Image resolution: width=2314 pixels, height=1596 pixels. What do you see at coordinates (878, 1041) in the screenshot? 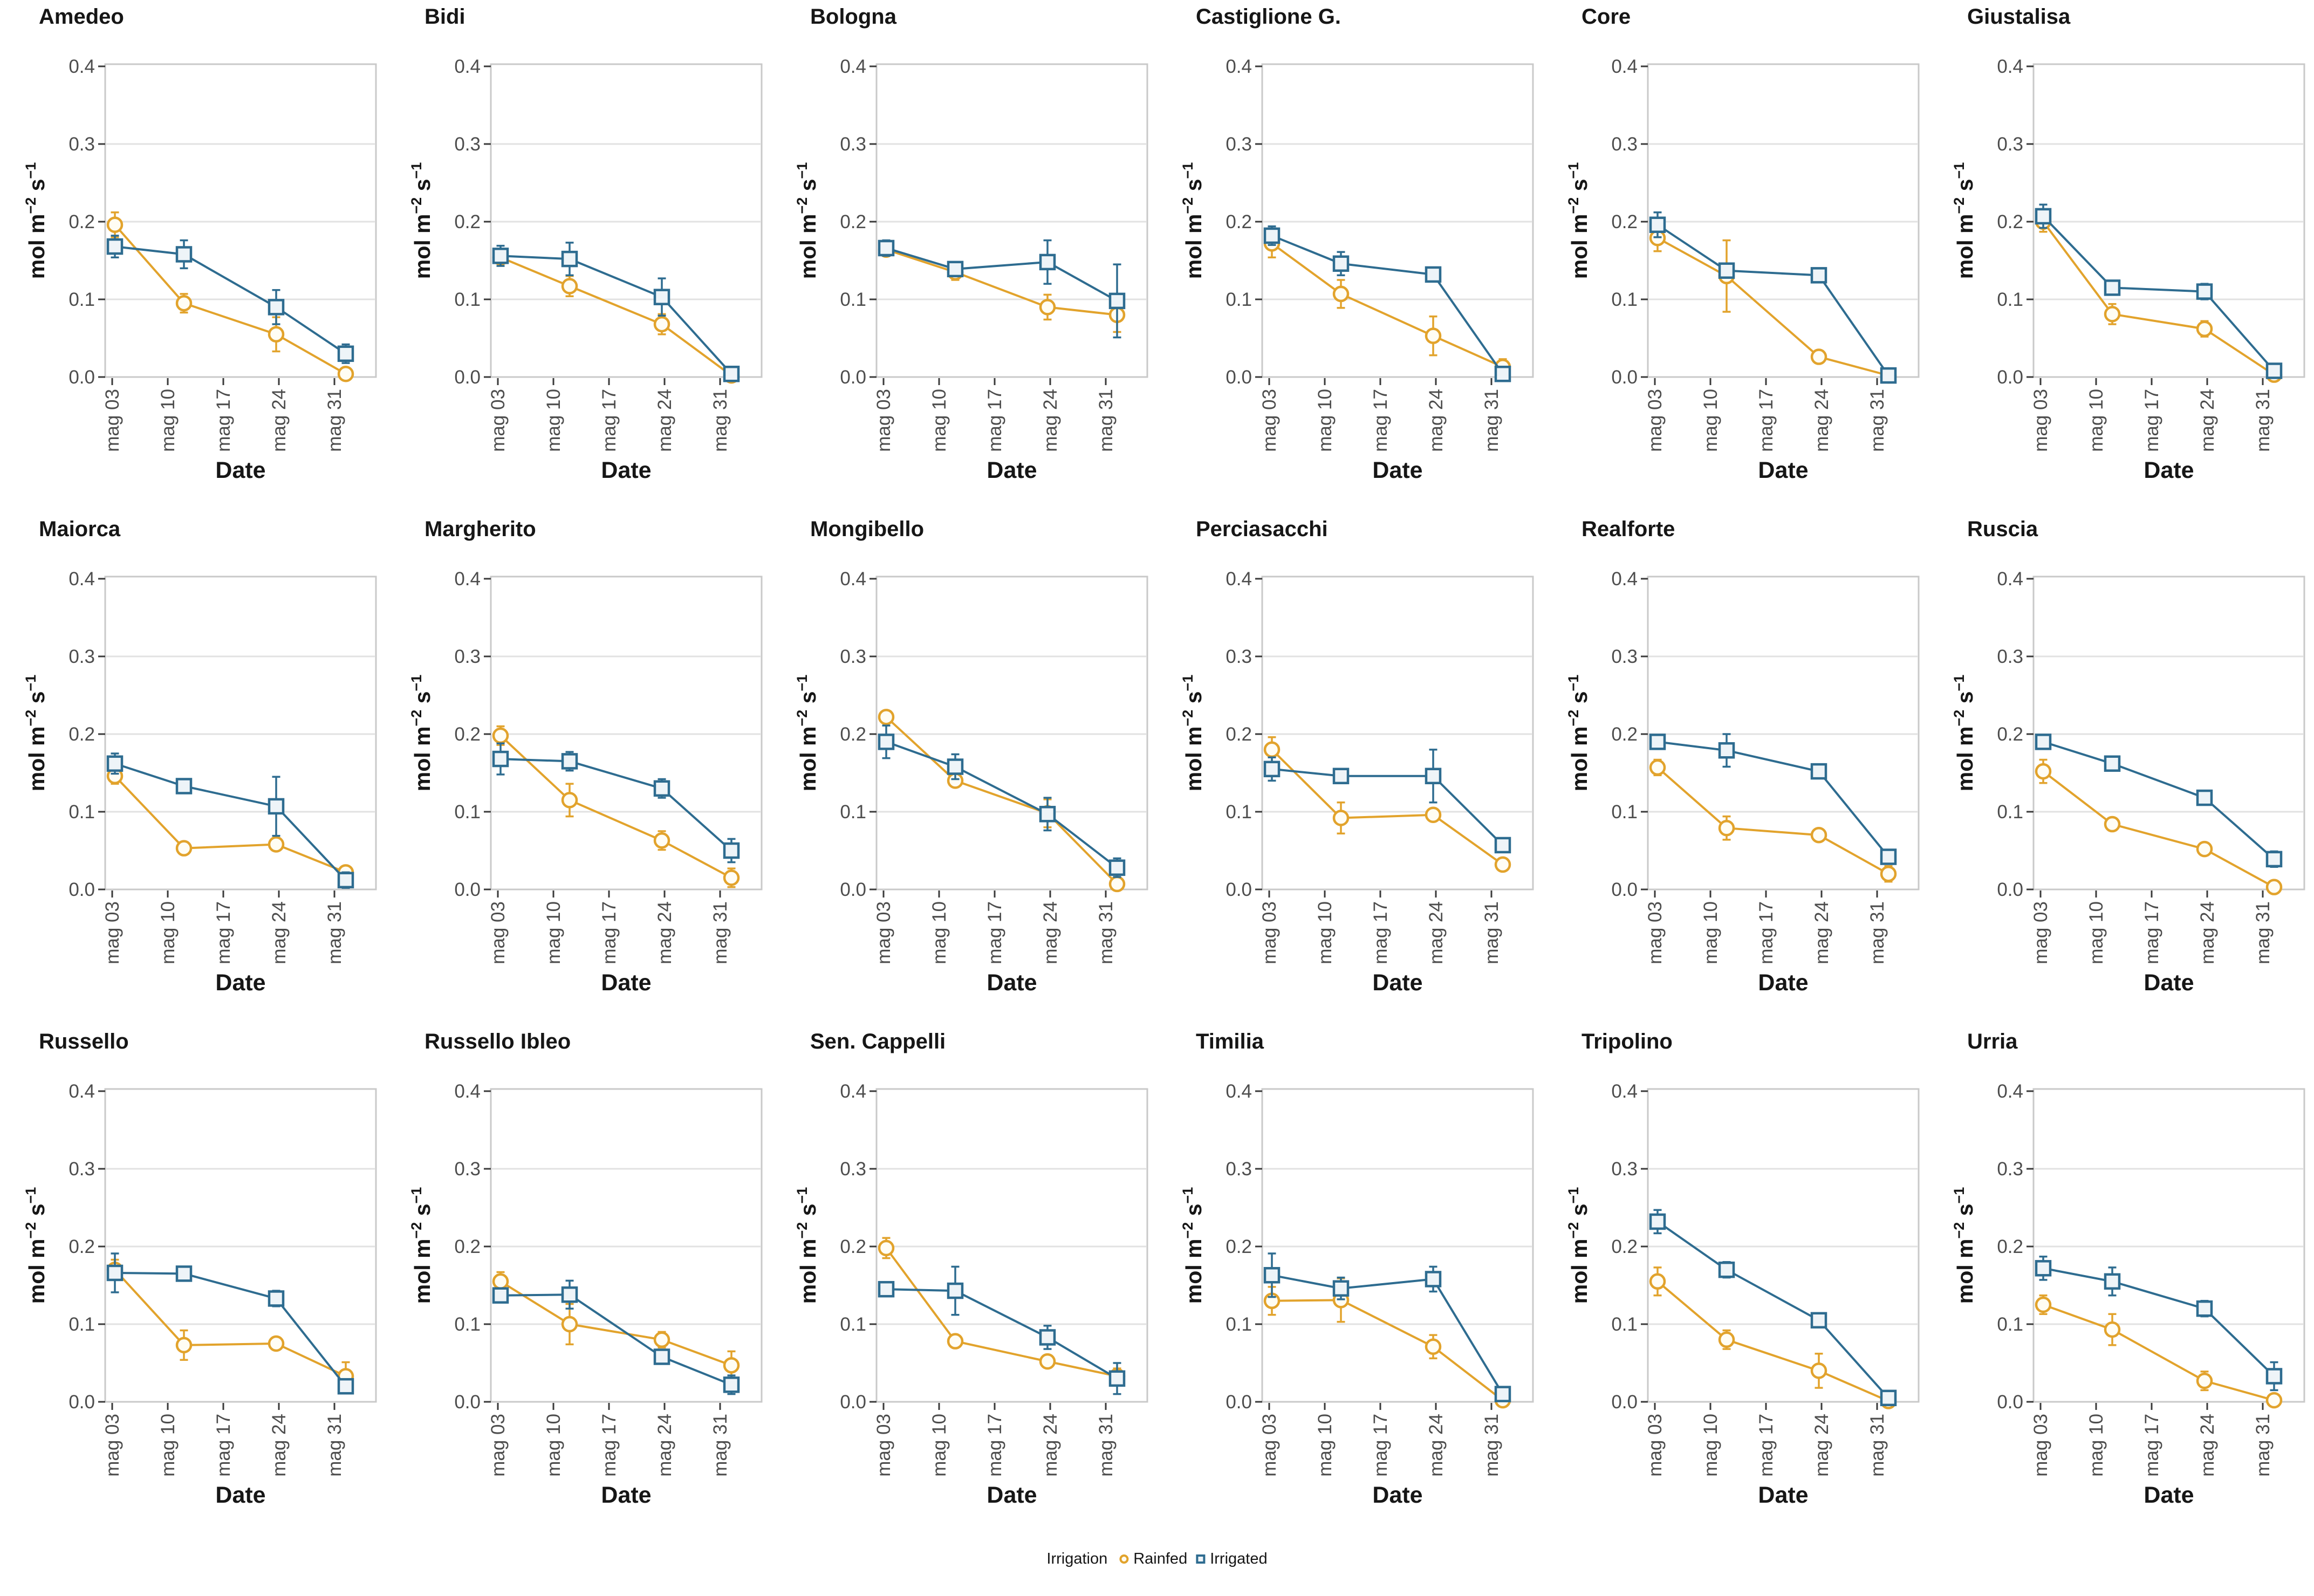
I see `facet-title: Sen. Cappelli` at bounding box center [878, 1041].